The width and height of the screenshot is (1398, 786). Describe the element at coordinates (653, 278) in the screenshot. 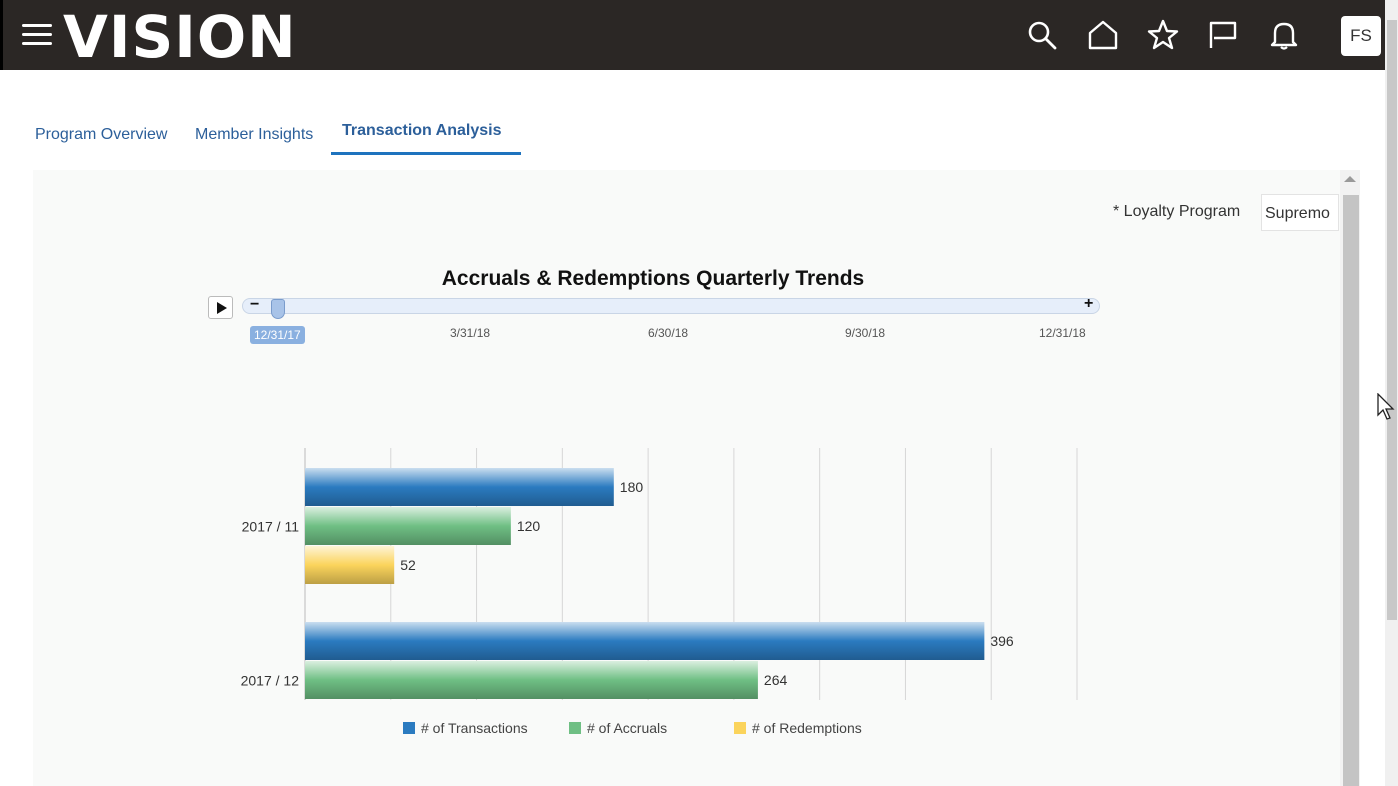

I see `chart-title: Accruals & Redemptions Quarterly Trends` at that location.